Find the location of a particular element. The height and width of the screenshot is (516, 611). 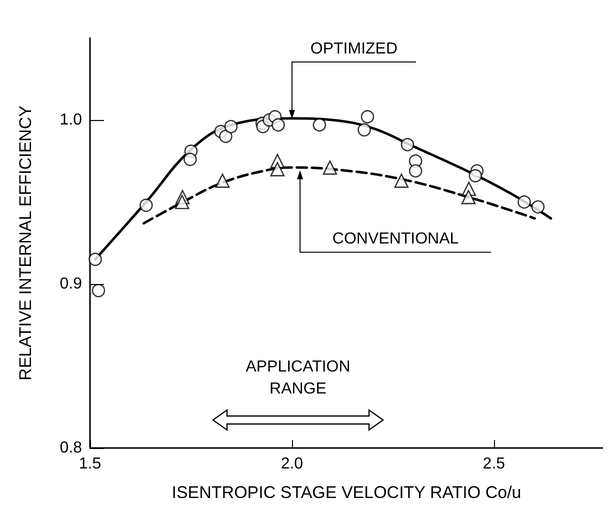

y-axis-title: RELATIVE INTERNAL EFFICIENCY is located at coordinates (25, 243).